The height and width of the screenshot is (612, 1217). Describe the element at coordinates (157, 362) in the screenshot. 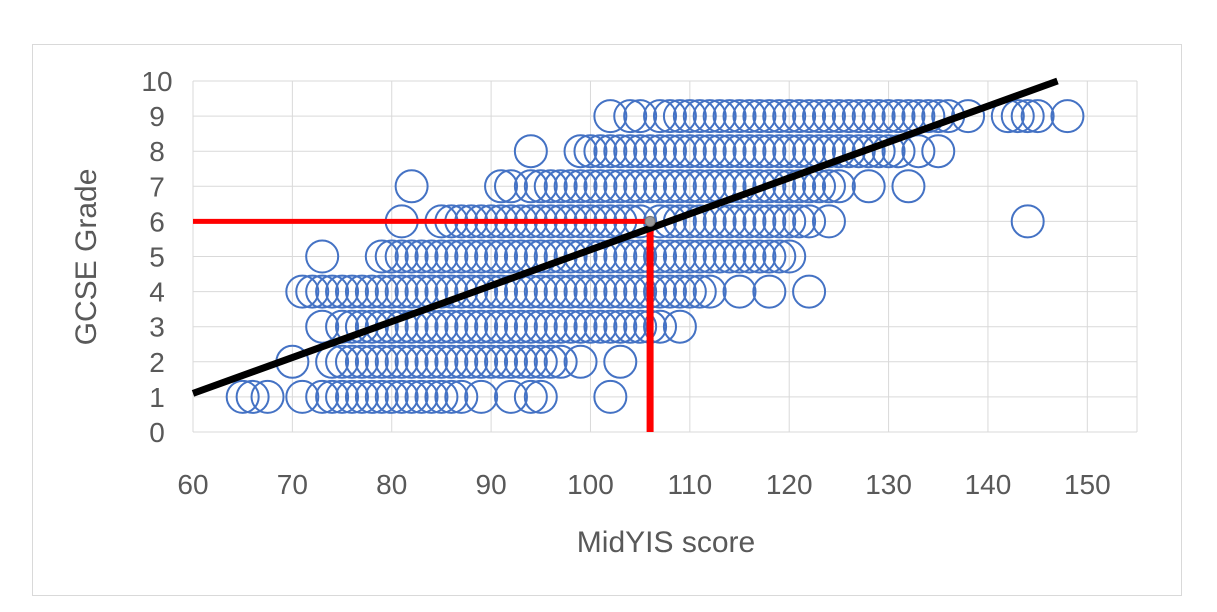

I see `y-tick-label: 2` at that location.